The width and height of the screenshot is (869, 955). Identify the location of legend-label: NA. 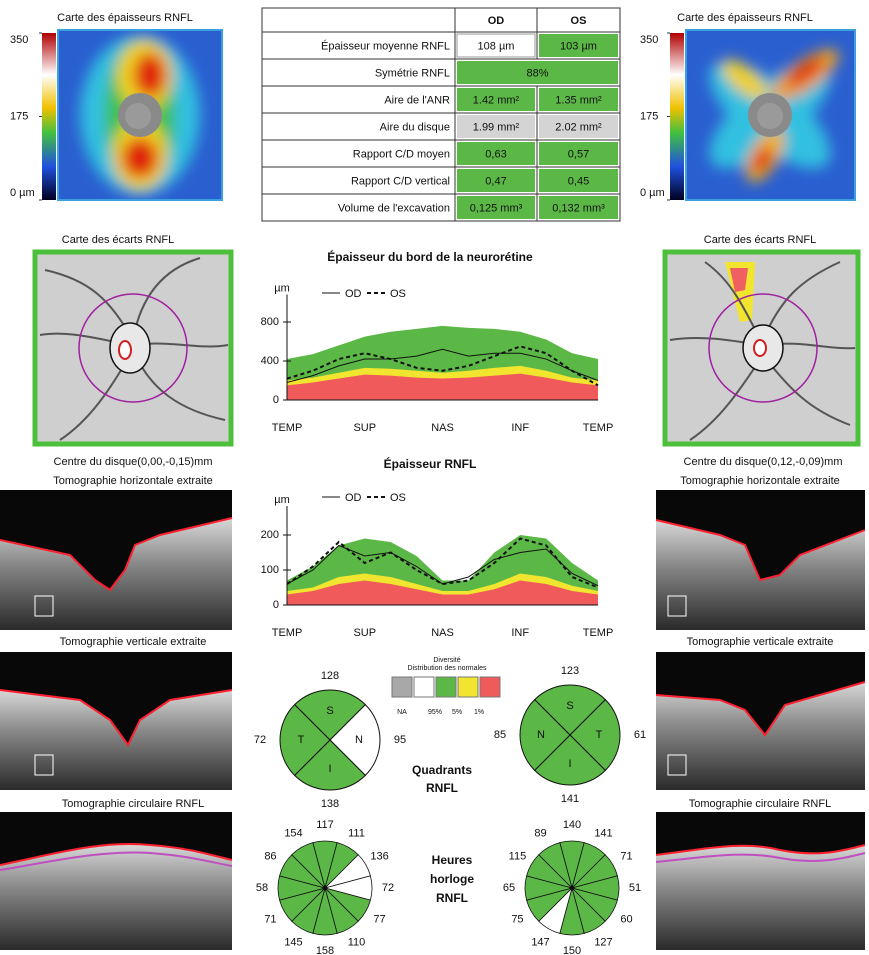
(402, 712).